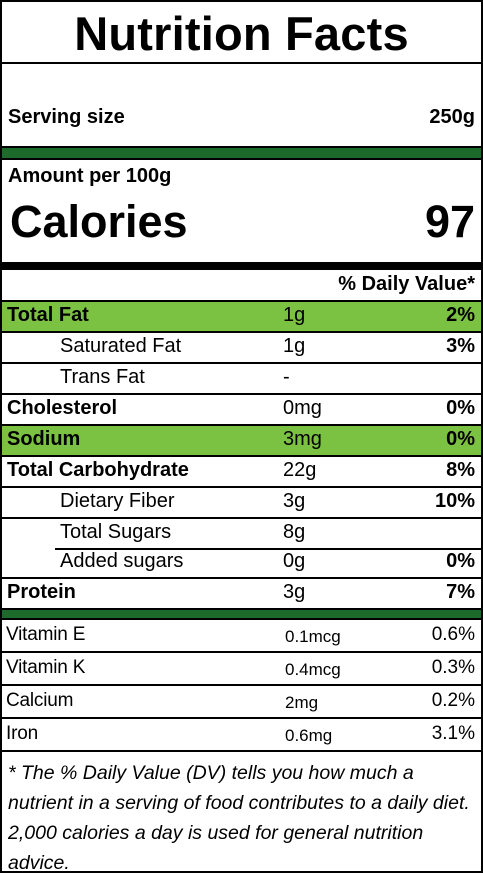 This screenshot has width=483, height=873. I want to click on nutrient-dv: 10%, so click(454, 501).